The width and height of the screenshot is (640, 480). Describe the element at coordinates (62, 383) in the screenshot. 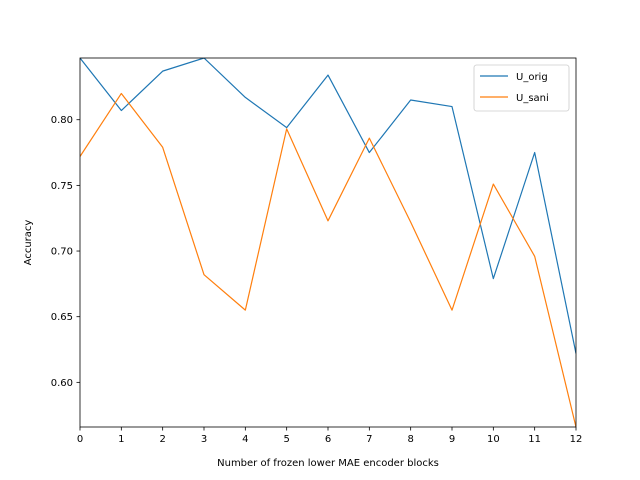

I see `y-tick-label: 0.60` at that location.